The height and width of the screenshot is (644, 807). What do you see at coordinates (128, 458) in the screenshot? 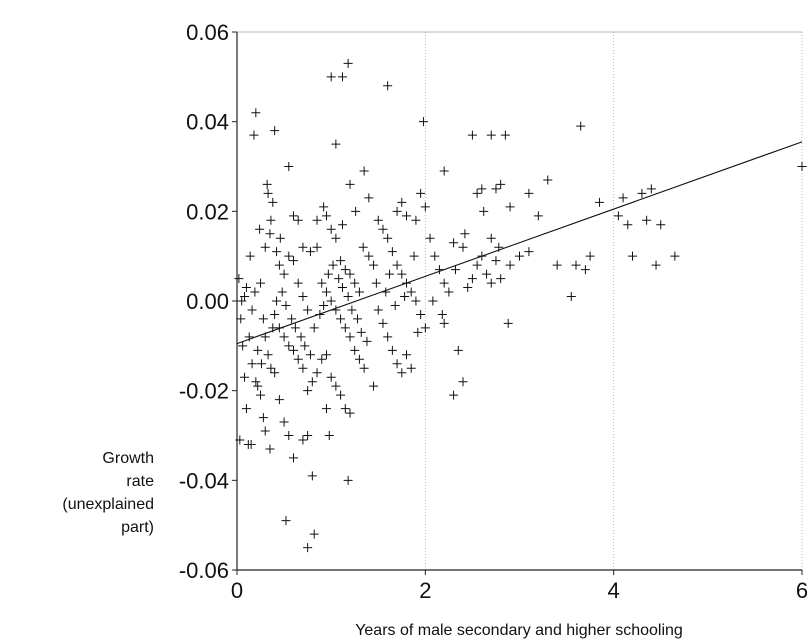
I see `y-axis-label-line: Growth` at bounding box center [128, 458].